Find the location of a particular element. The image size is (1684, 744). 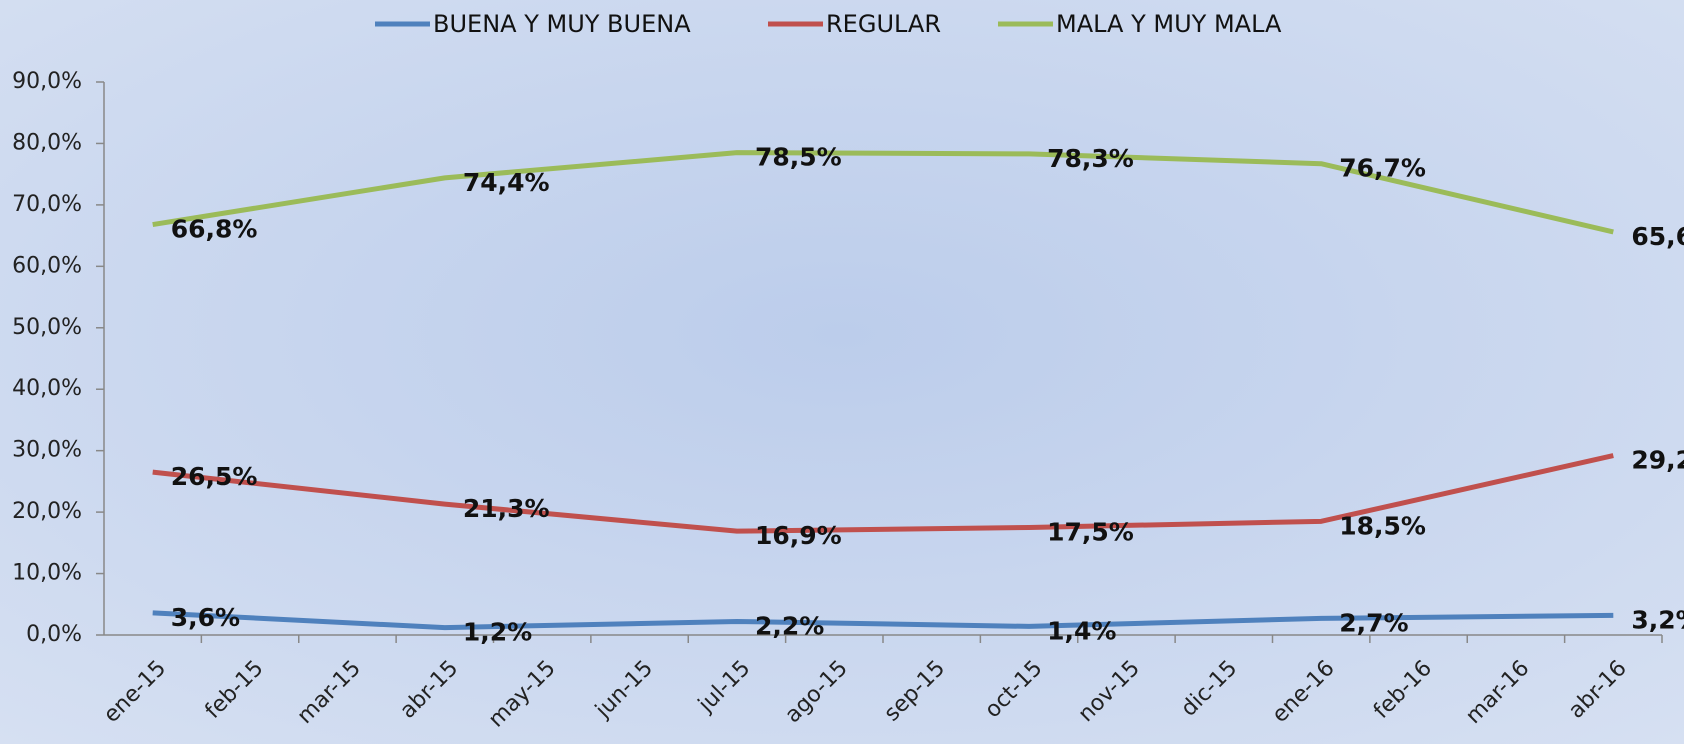

data-label: 3,2% is located at coordinates (1657, 619).